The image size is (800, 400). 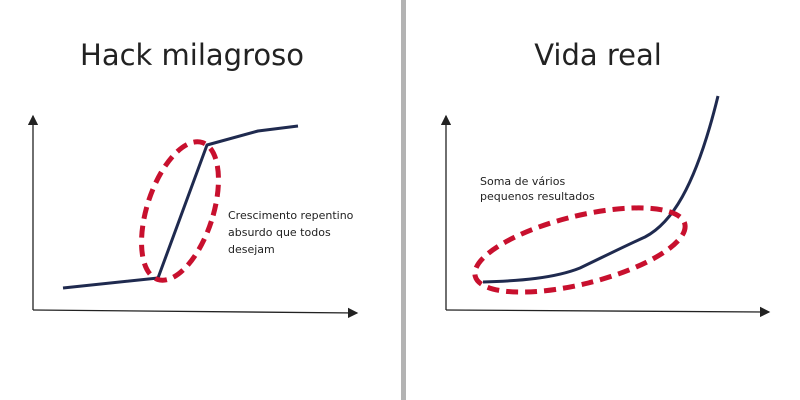 I want to click on annotation: Soma de vários, so click(x=522, y=181).